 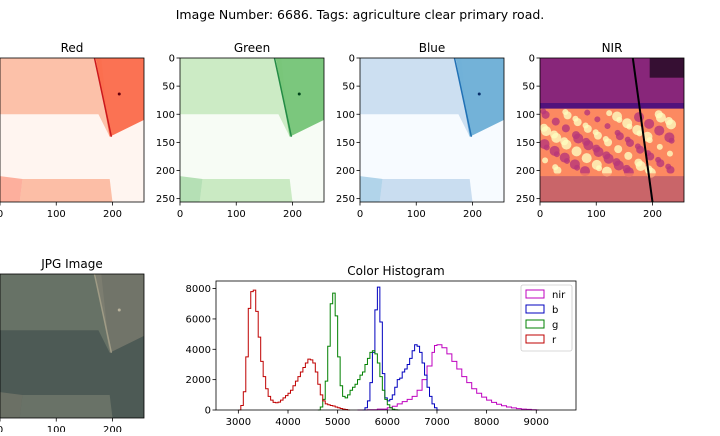 What do you see at coordinates (535, 309) in the screenshot?
I see `legend-swatch-b` at bounding box center [535, 309].